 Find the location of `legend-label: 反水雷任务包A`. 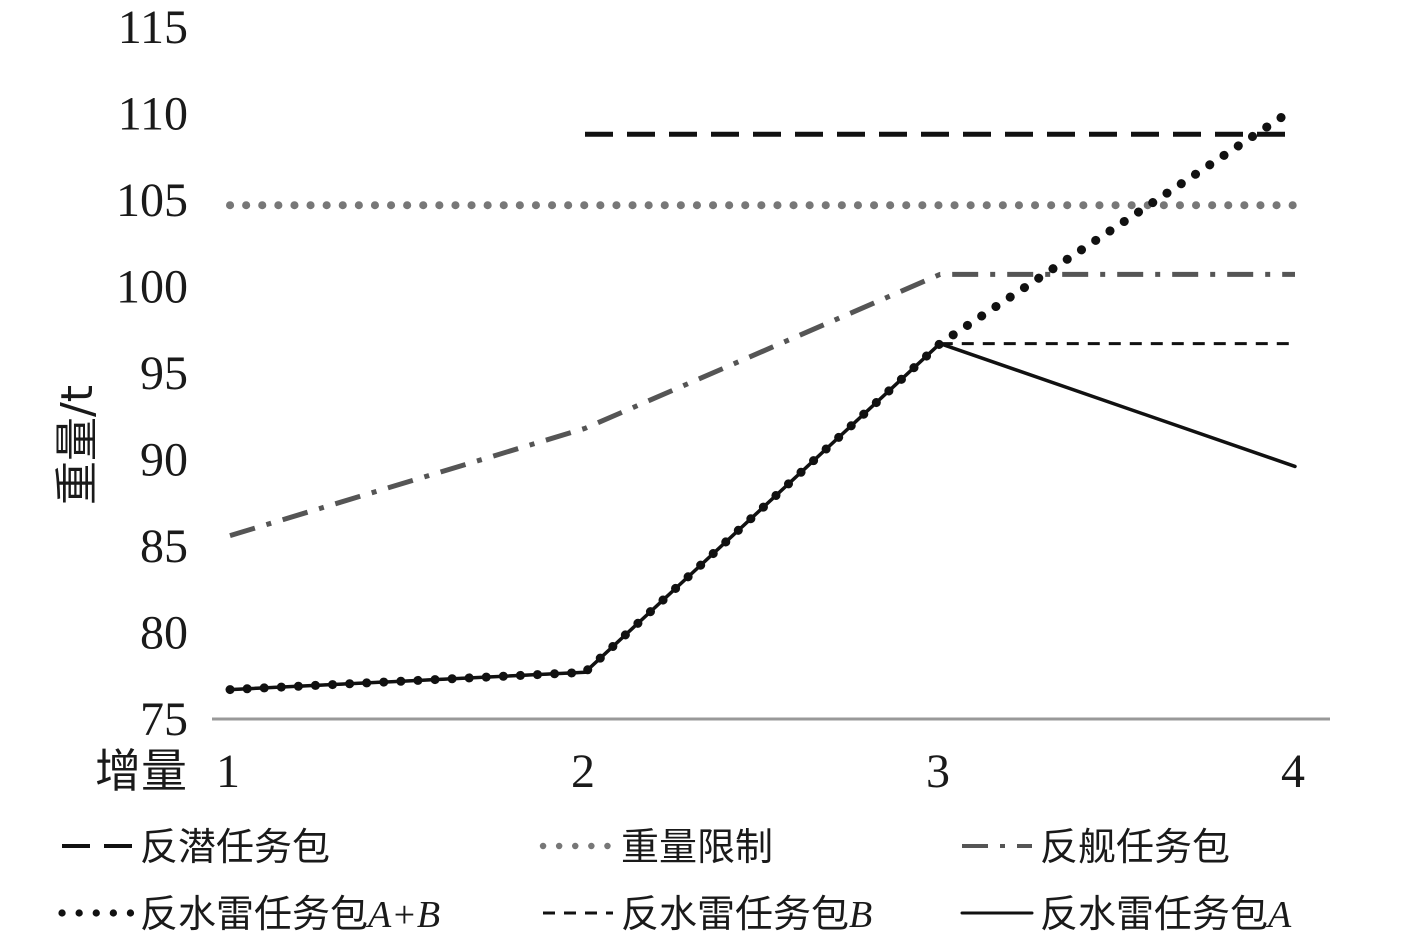

legend-label: 反水雷任务包A is located at coordinates (1166, 914).